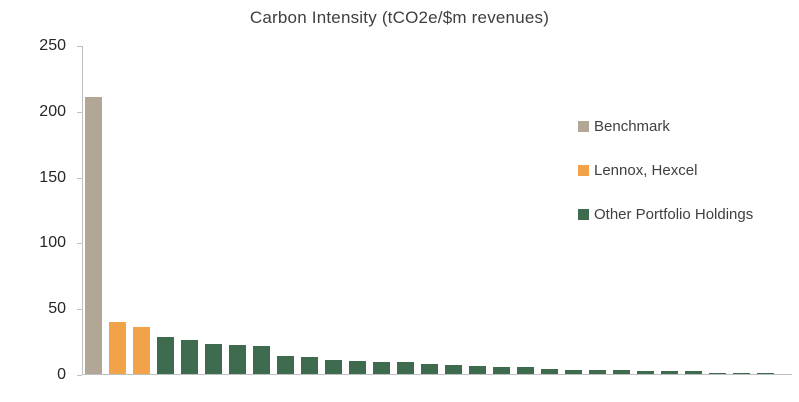  I want to click on y-tick-label: 200, so click(41, 112).